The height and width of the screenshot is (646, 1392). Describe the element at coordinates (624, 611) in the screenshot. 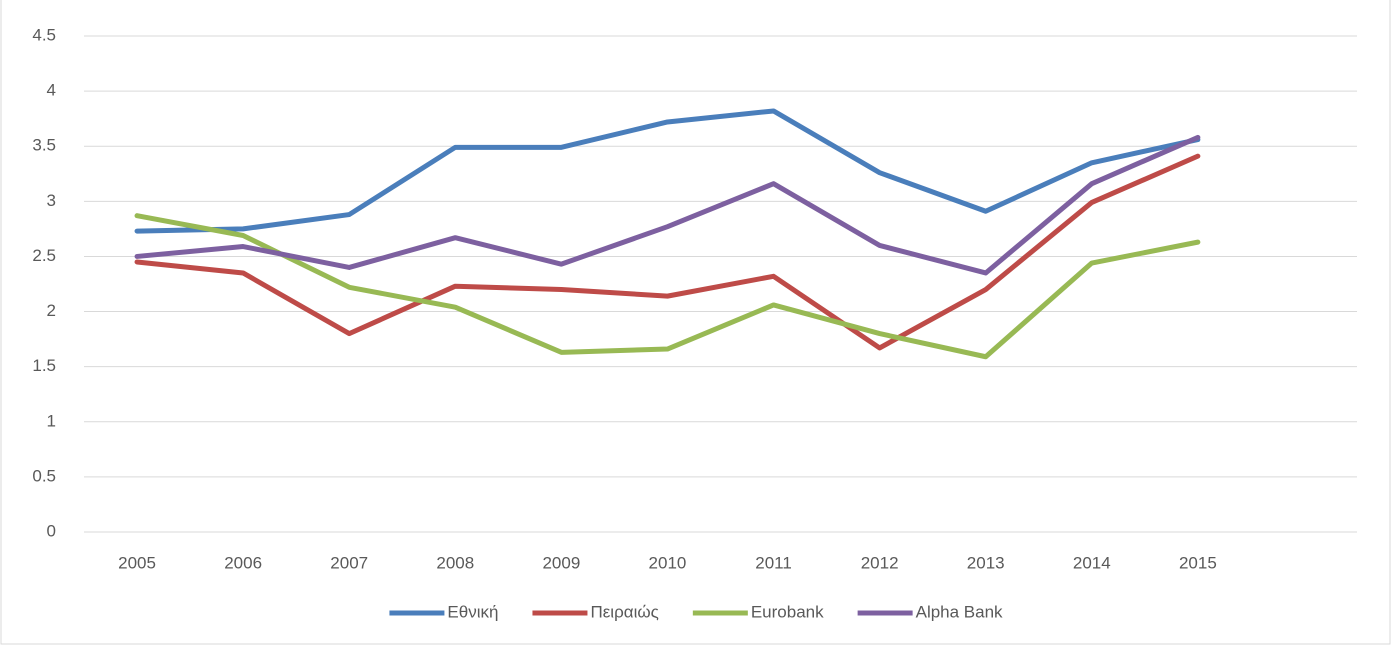

I see `legend-label: Πειραιώς` at that location.